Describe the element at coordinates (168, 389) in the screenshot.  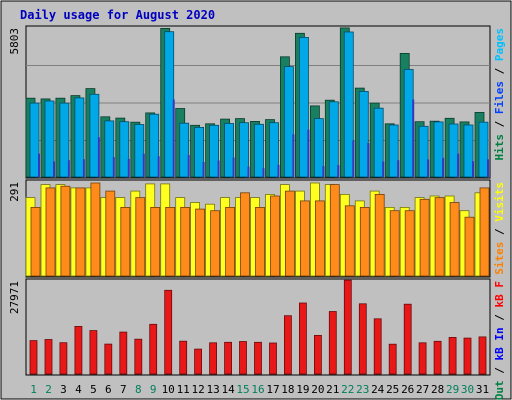
I see `x-label-day-10: 10` at that location.